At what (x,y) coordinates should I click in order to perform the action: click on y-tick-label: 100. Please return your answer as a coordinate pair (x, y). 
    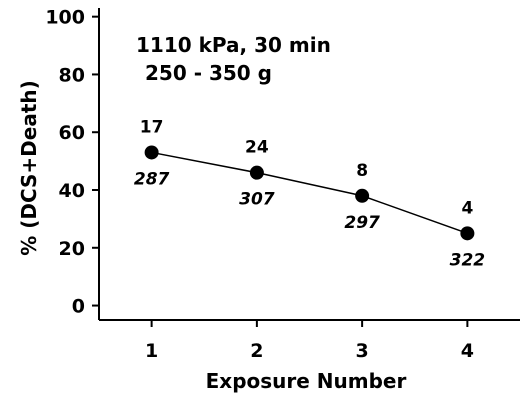
    Looking at the image, I should click on (65, 18).